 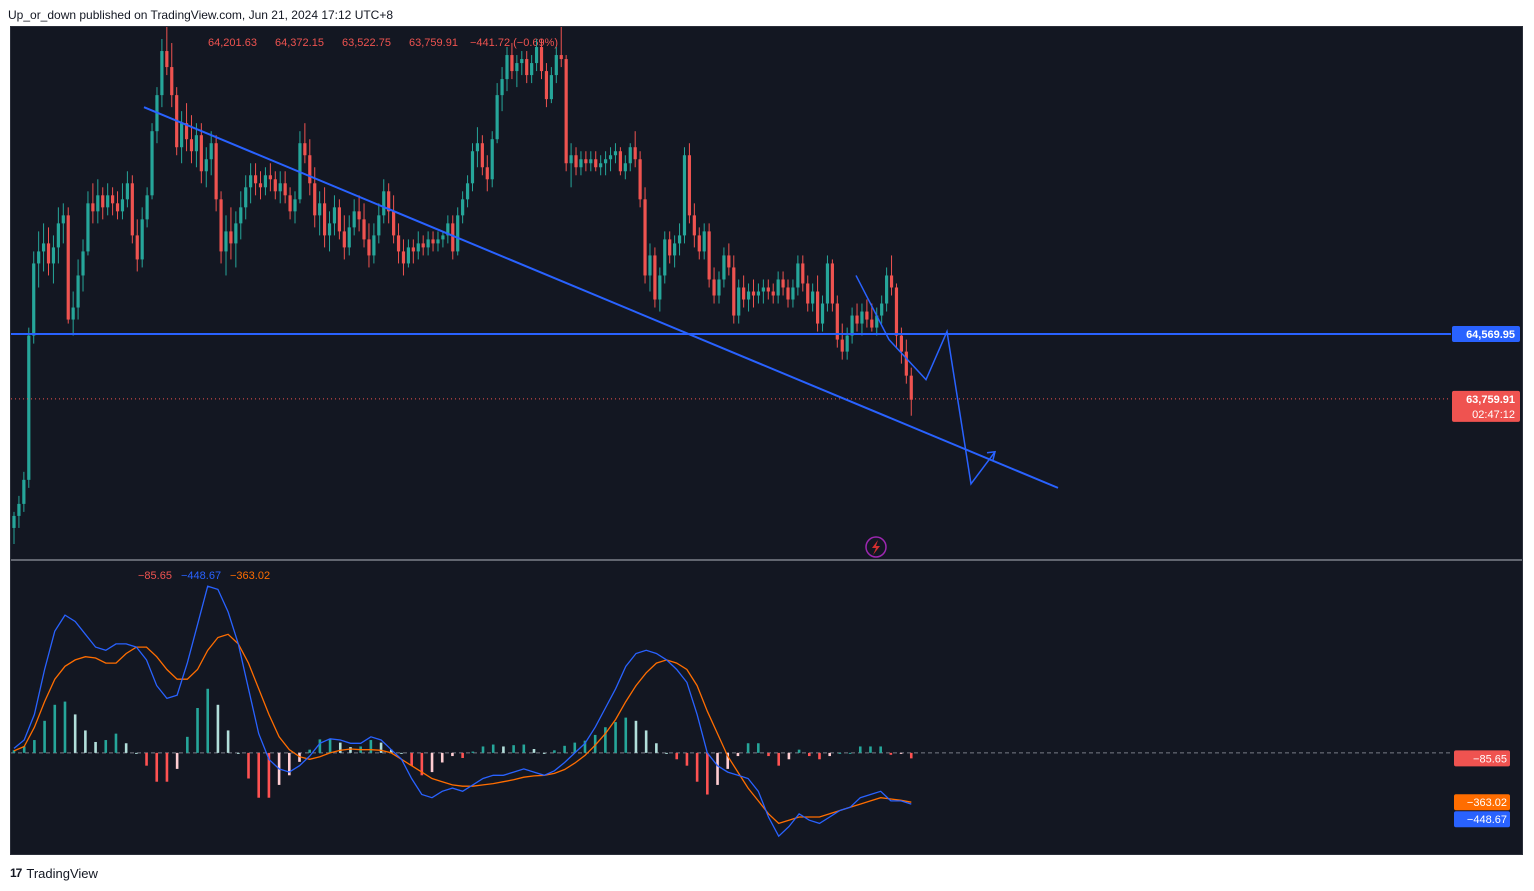 What do you see at coordinates (366, 43) in the screenshot?
I see `ohlc-low: 63,522.75` at bounding box center [366, 43].